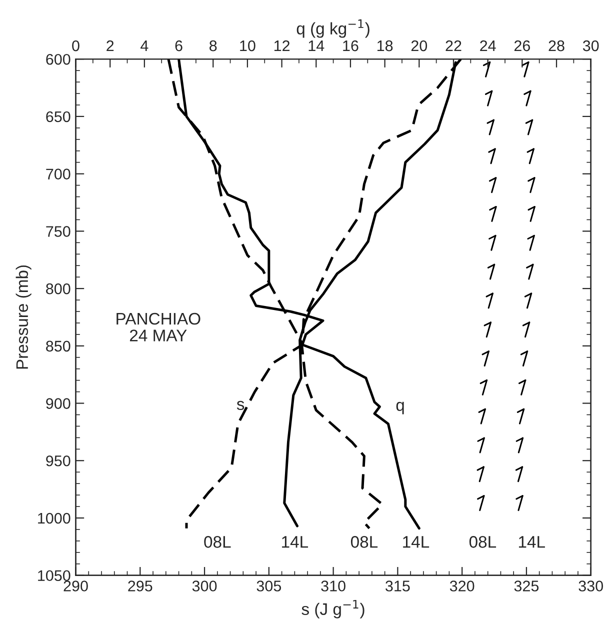  Describe the element at coordinates (400, 408) in the screenshot. I see `annotation: q` at that location.